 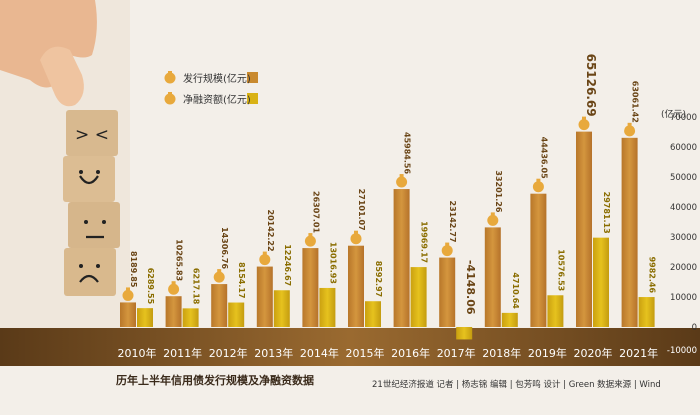 I want to click on legend-swatch-net, so click(x=252, y=98).